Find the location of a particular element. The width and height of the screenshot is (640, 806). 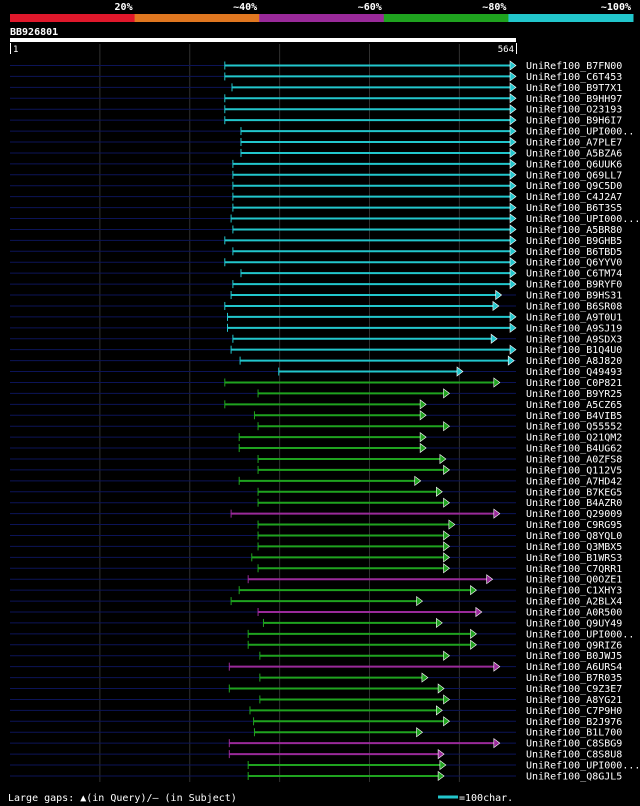

hit-label: UniRef100_B6T3S5 is located at coordinates (574, 208).